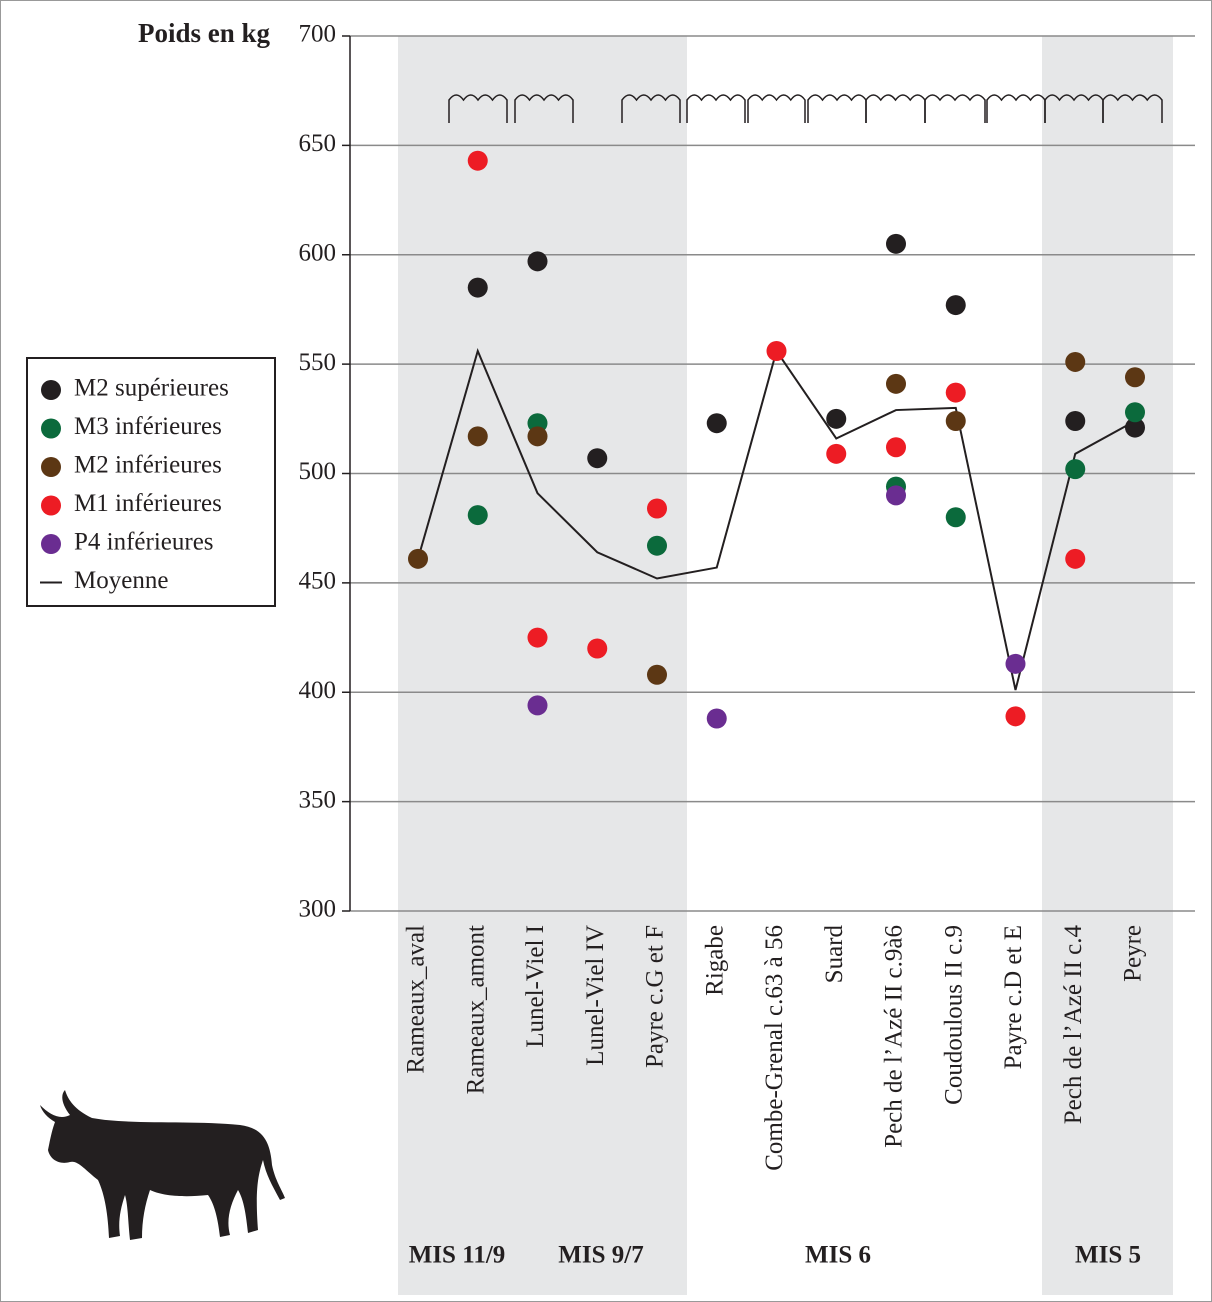 Image resolution: width=1212 pixels, height=1302 pixels. I want to click on x-tick-label: Payre c.D et E, so click(1013, 997).